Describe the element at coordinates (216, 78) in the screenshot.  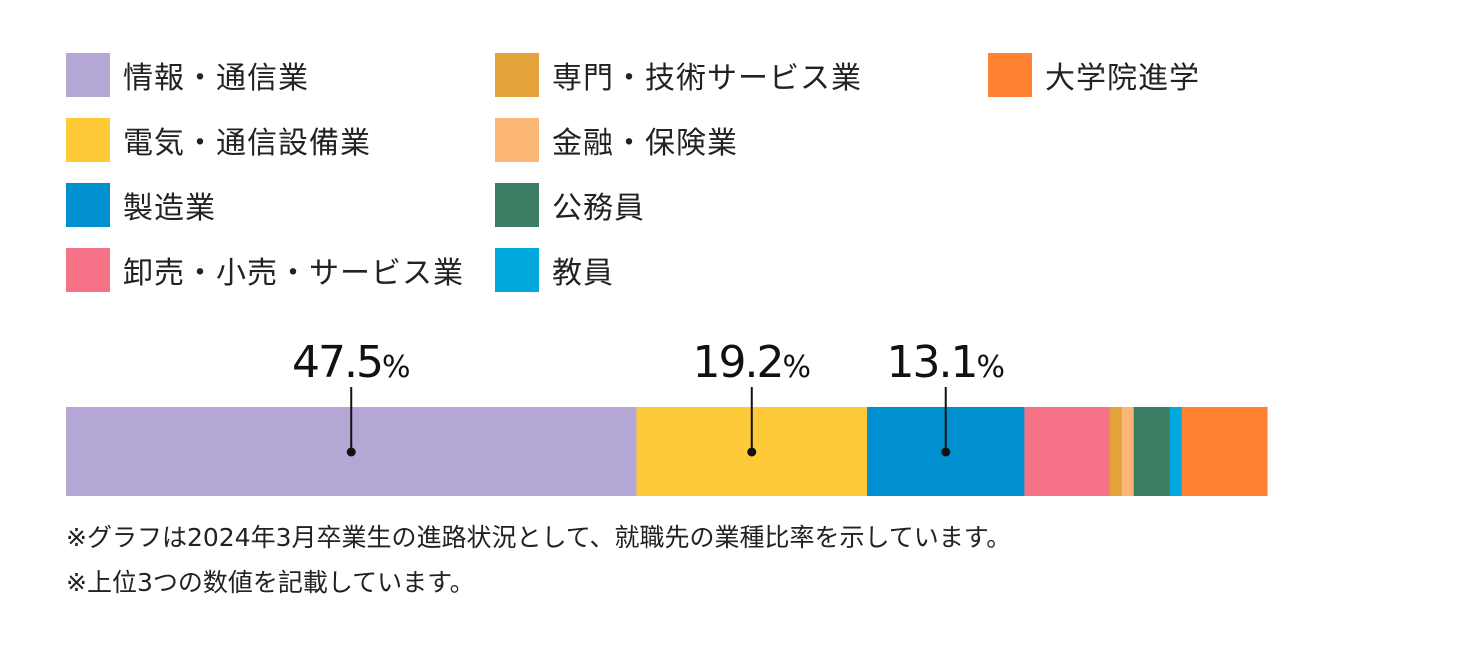
I see `legend-label: 情報・通信業` at that location.